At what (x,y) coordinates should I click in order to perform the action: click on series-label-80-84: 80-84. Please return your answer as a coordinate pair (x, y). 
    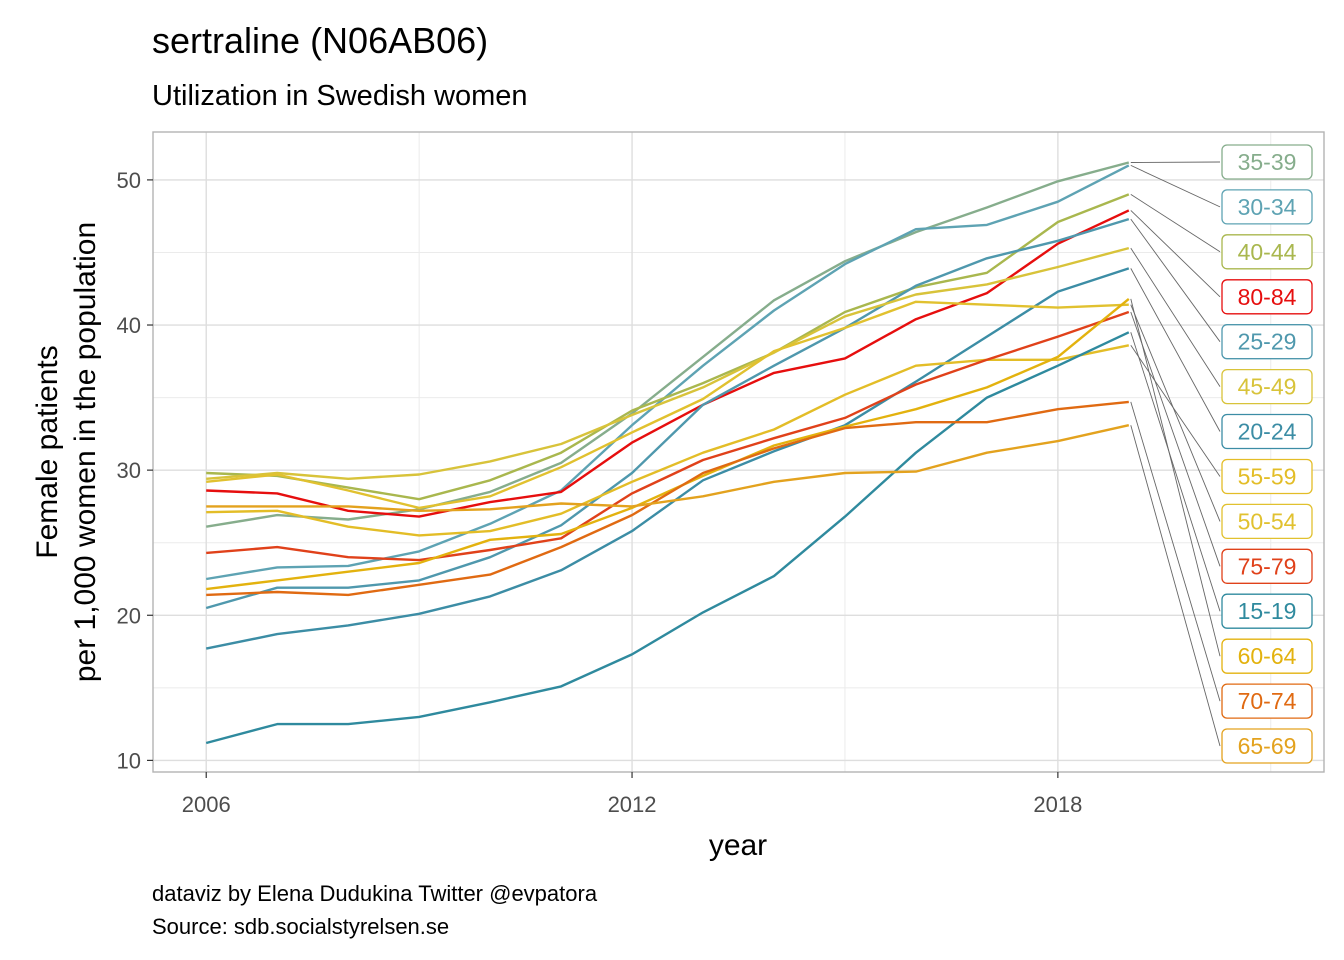
    Looking at the image, I should click on (1267, 297).